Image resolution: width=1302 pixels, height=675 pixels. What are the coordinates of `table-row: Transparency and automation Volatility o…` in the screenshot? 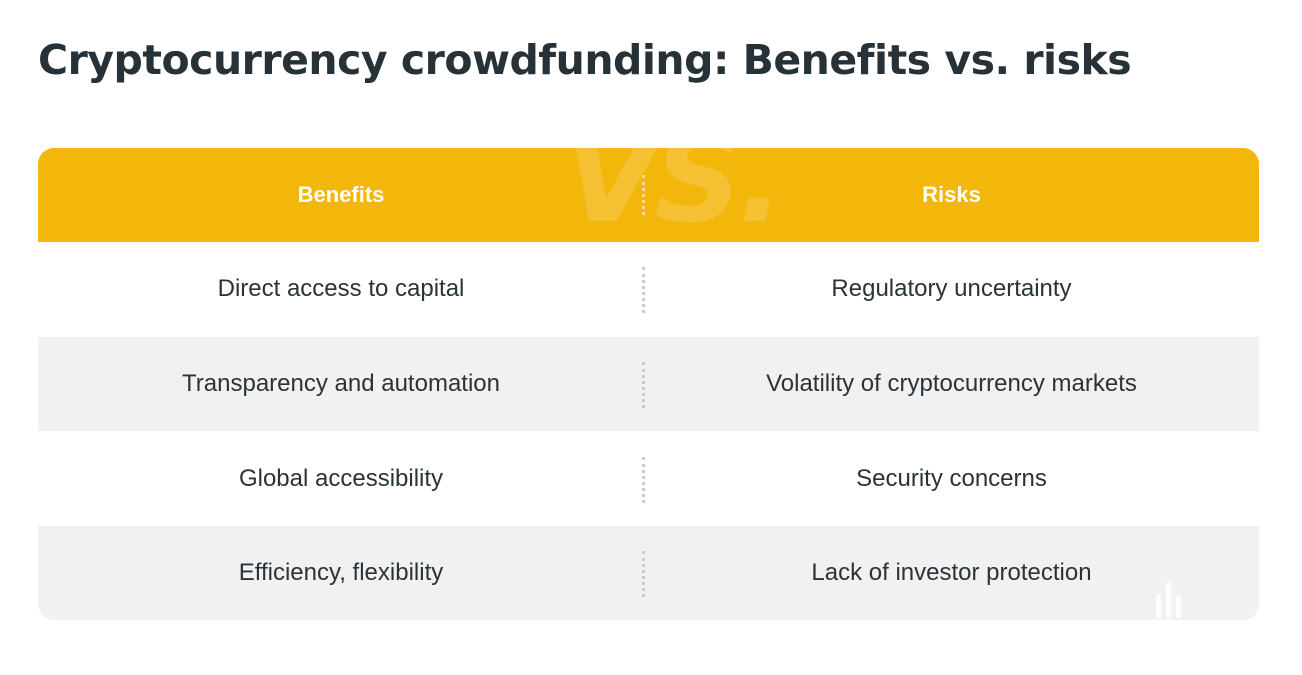 It's located at (648, 384).